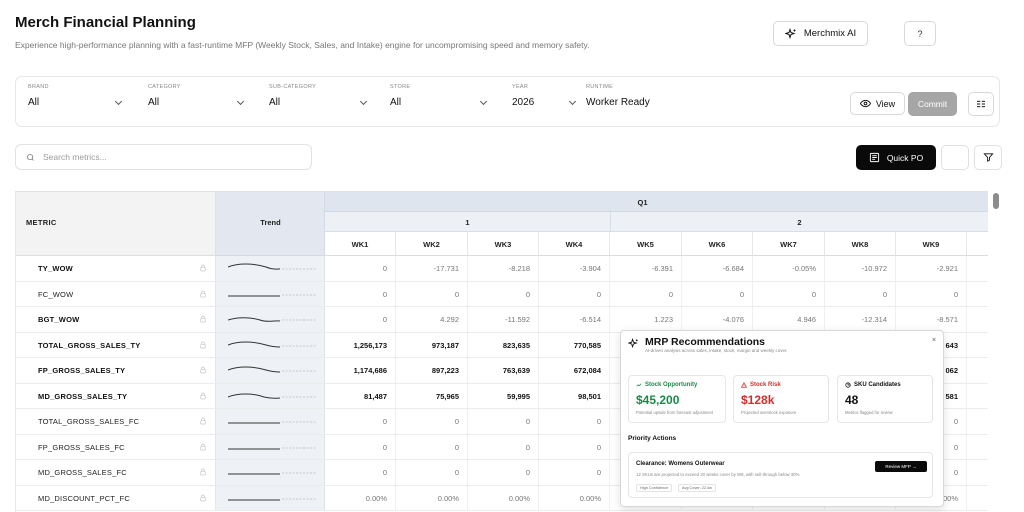 The image size is (1024, 512). What do you see at coordinates (574, 268) in the screenshot?
I see `value-cell: -3.904` at bounding box center [574, 268].